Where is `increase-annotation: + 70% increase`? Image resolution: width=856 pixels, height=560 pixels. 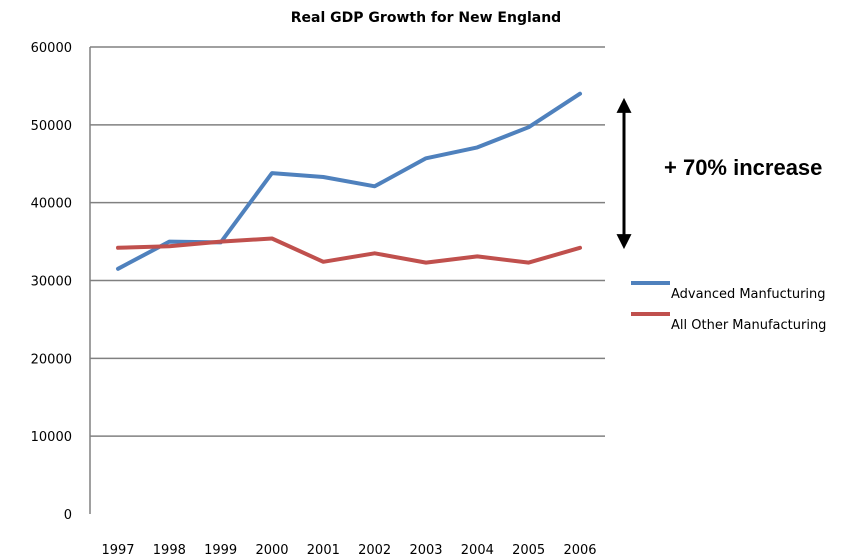 increase-annotation: + 70% increase is located at coordinates (719, 173).